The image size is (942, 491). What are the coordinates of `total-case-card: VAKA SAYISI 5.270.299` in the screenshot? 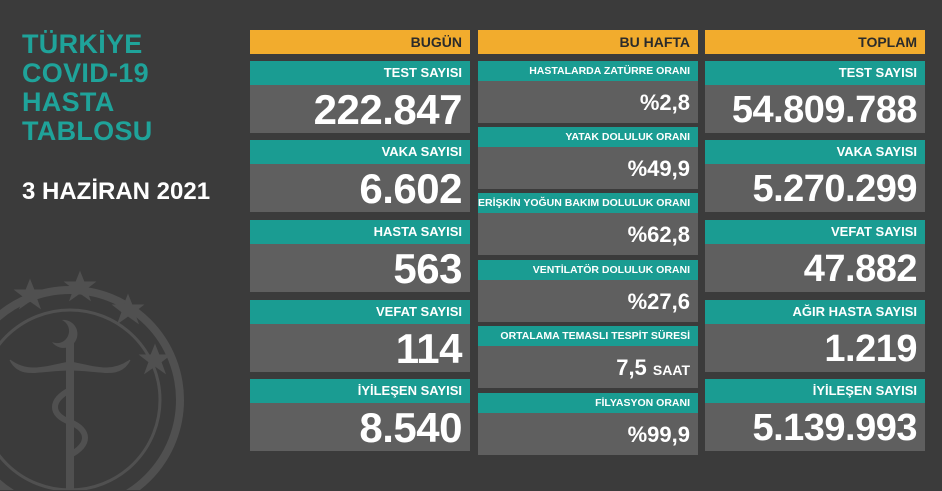 It's located at (815, 176).